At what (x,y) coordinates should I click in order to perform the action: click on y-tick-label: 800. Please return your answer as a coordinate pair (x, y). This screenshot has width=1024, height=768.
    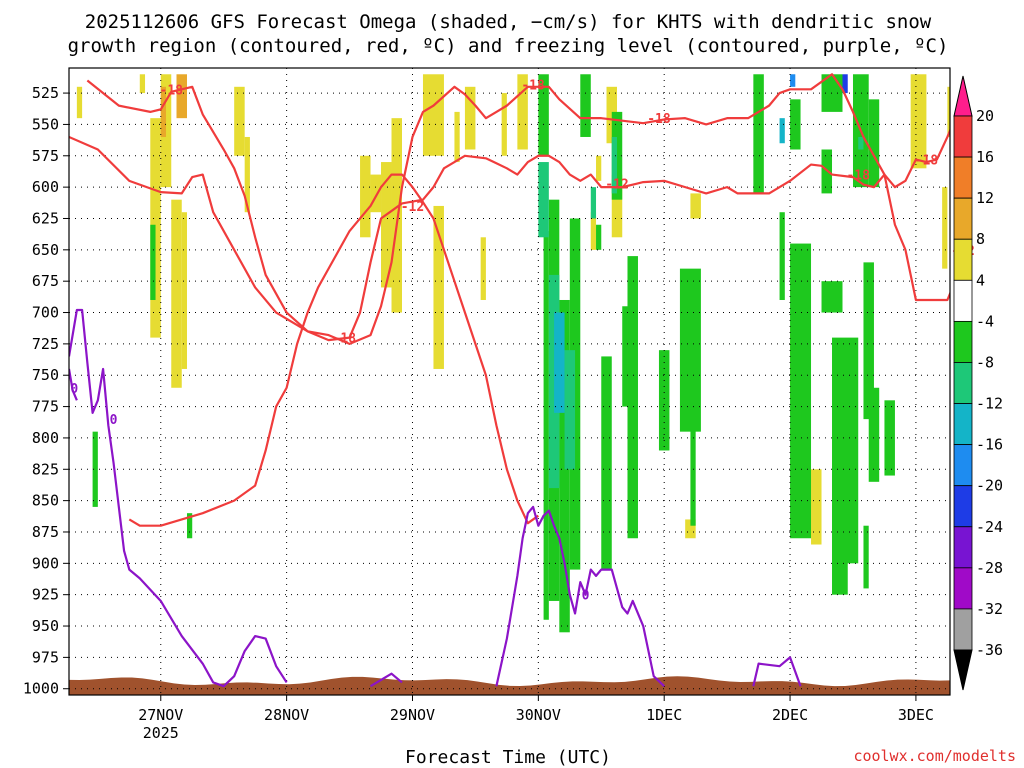
    Looking at the image, I should click on (45, 438).